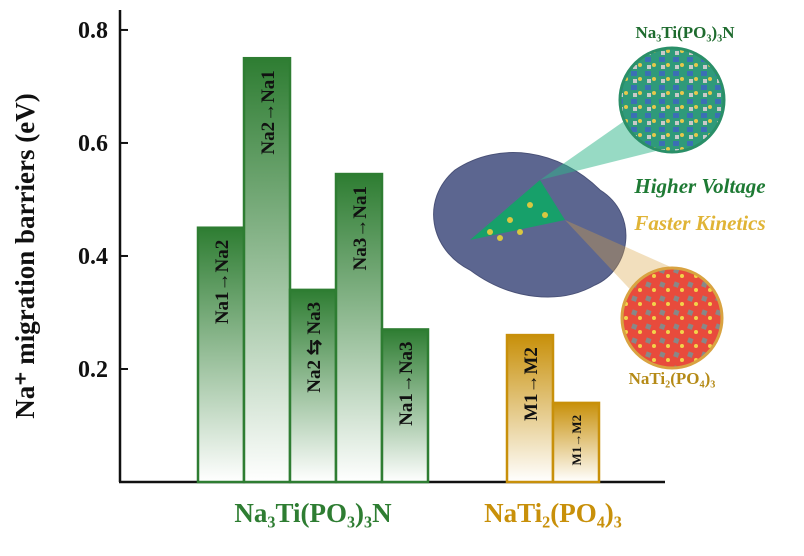  I want to click on group-label: Na₃Ti(PO₃)₃N, so click(313, 513).